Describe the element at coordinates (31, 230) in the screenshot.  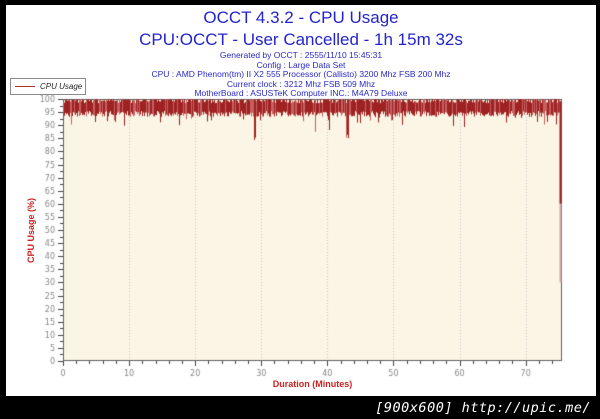
I see `y-axis-title: CPU Usage (%)` at that location.